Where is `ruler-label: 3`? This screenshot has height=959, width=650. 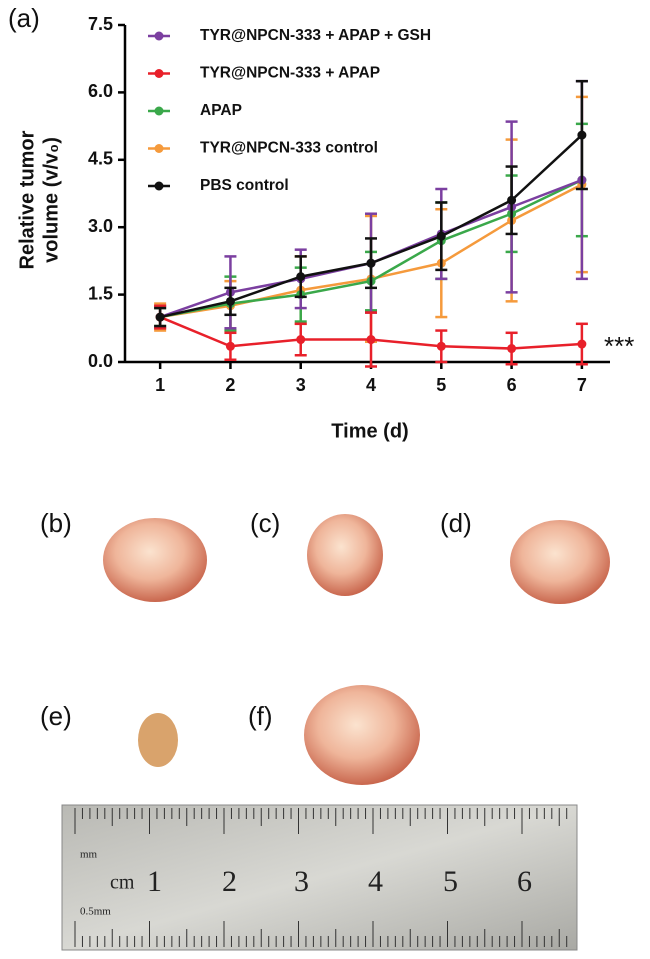
ruler-label: 3 is located at coordinates (301, 881).